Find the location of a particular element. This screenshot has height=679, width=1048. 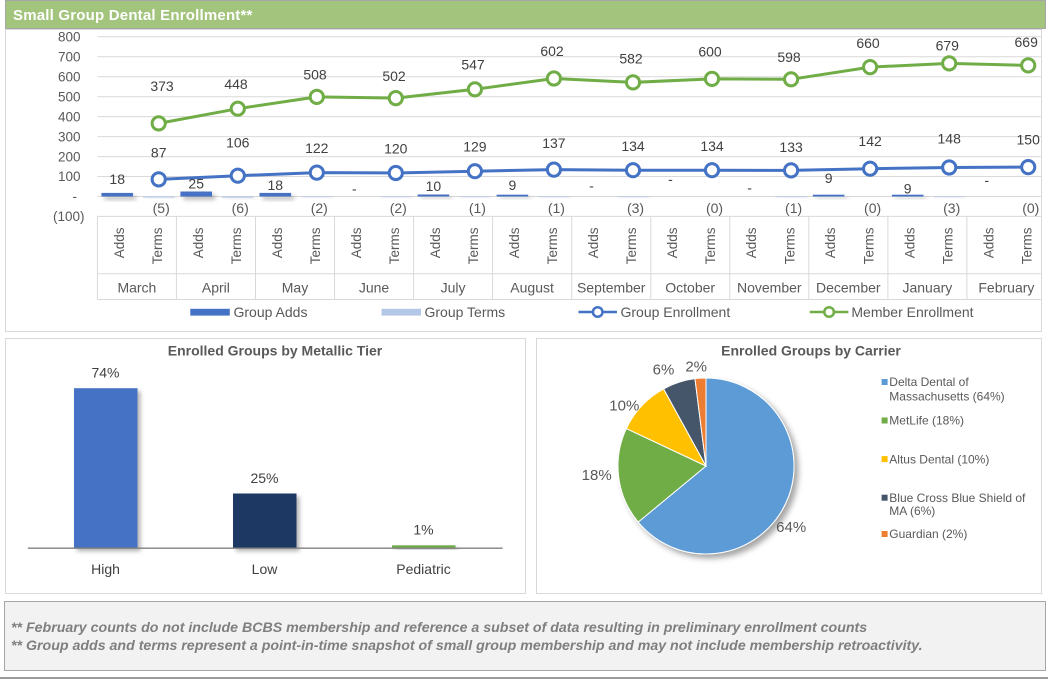

svg-text: 64% is located at coordinates (791, 527).